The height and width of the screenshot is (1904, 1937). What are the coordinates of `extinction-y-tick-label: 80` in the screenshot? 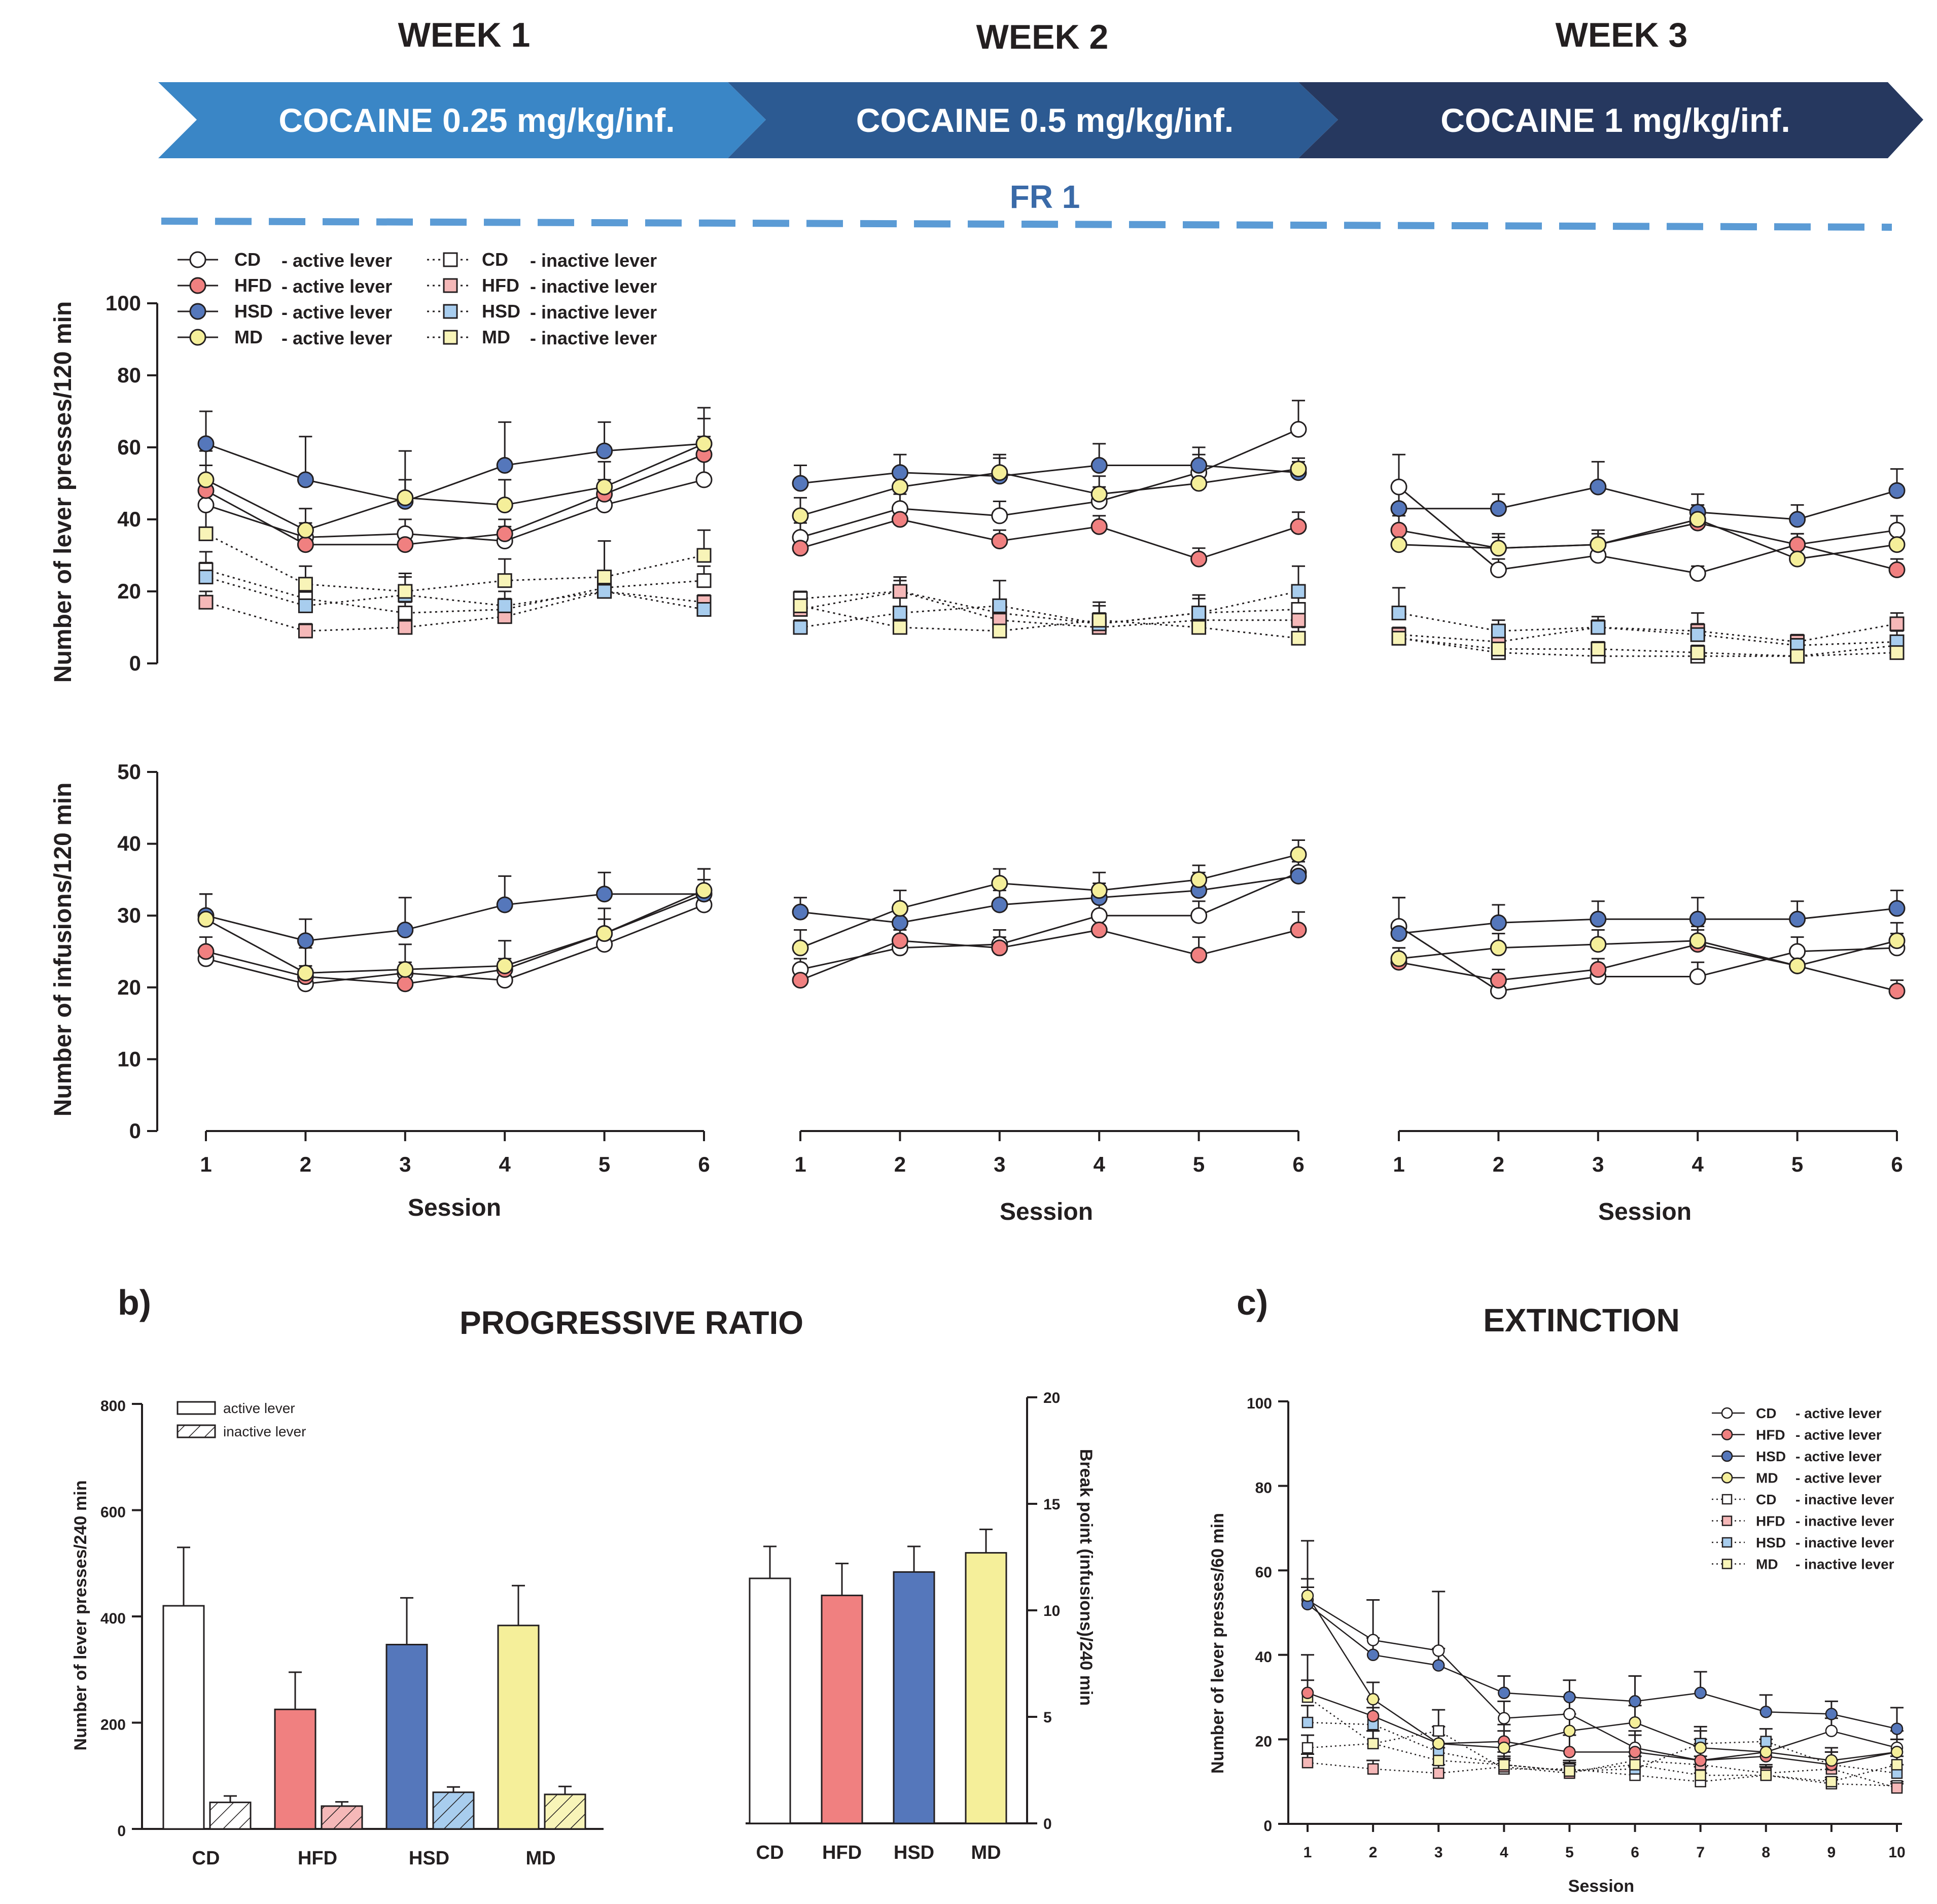 It's located at (1263, 1489).